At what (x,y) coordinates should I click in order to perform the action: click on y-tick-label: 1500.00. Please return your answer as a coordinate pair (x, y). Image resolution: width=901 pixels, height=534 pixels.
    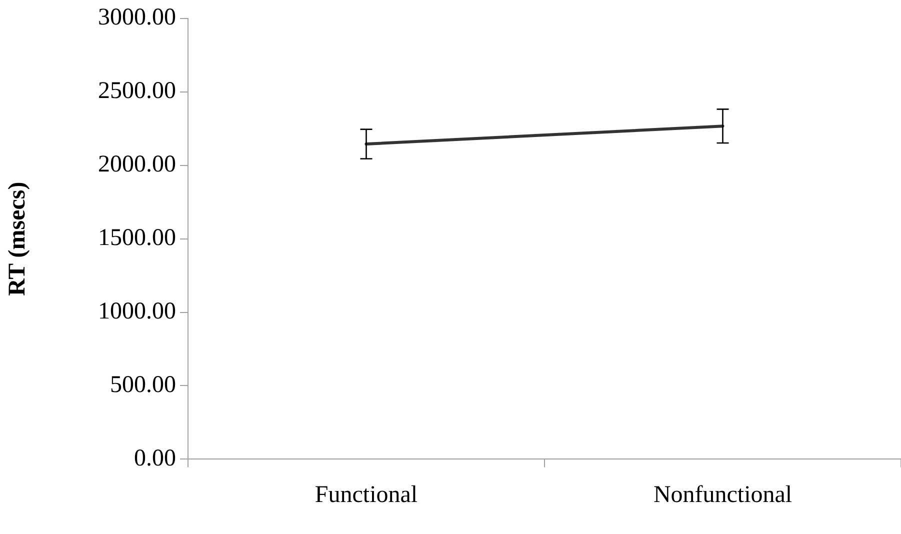
    Looking at the image, I should click on (137, 238).